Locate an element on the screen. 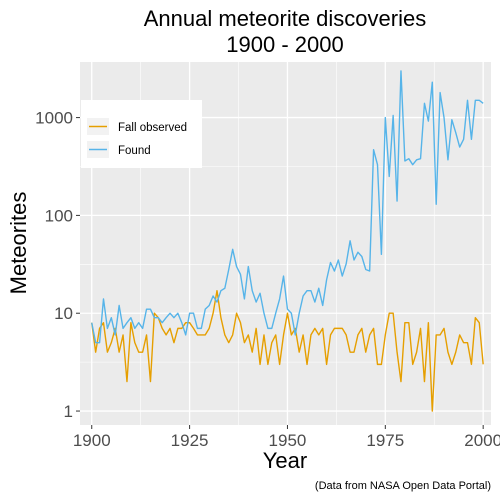 The width and height of the screenshot is (500, 500). y-tick-label: 10 is located at coordinates (63, 313).